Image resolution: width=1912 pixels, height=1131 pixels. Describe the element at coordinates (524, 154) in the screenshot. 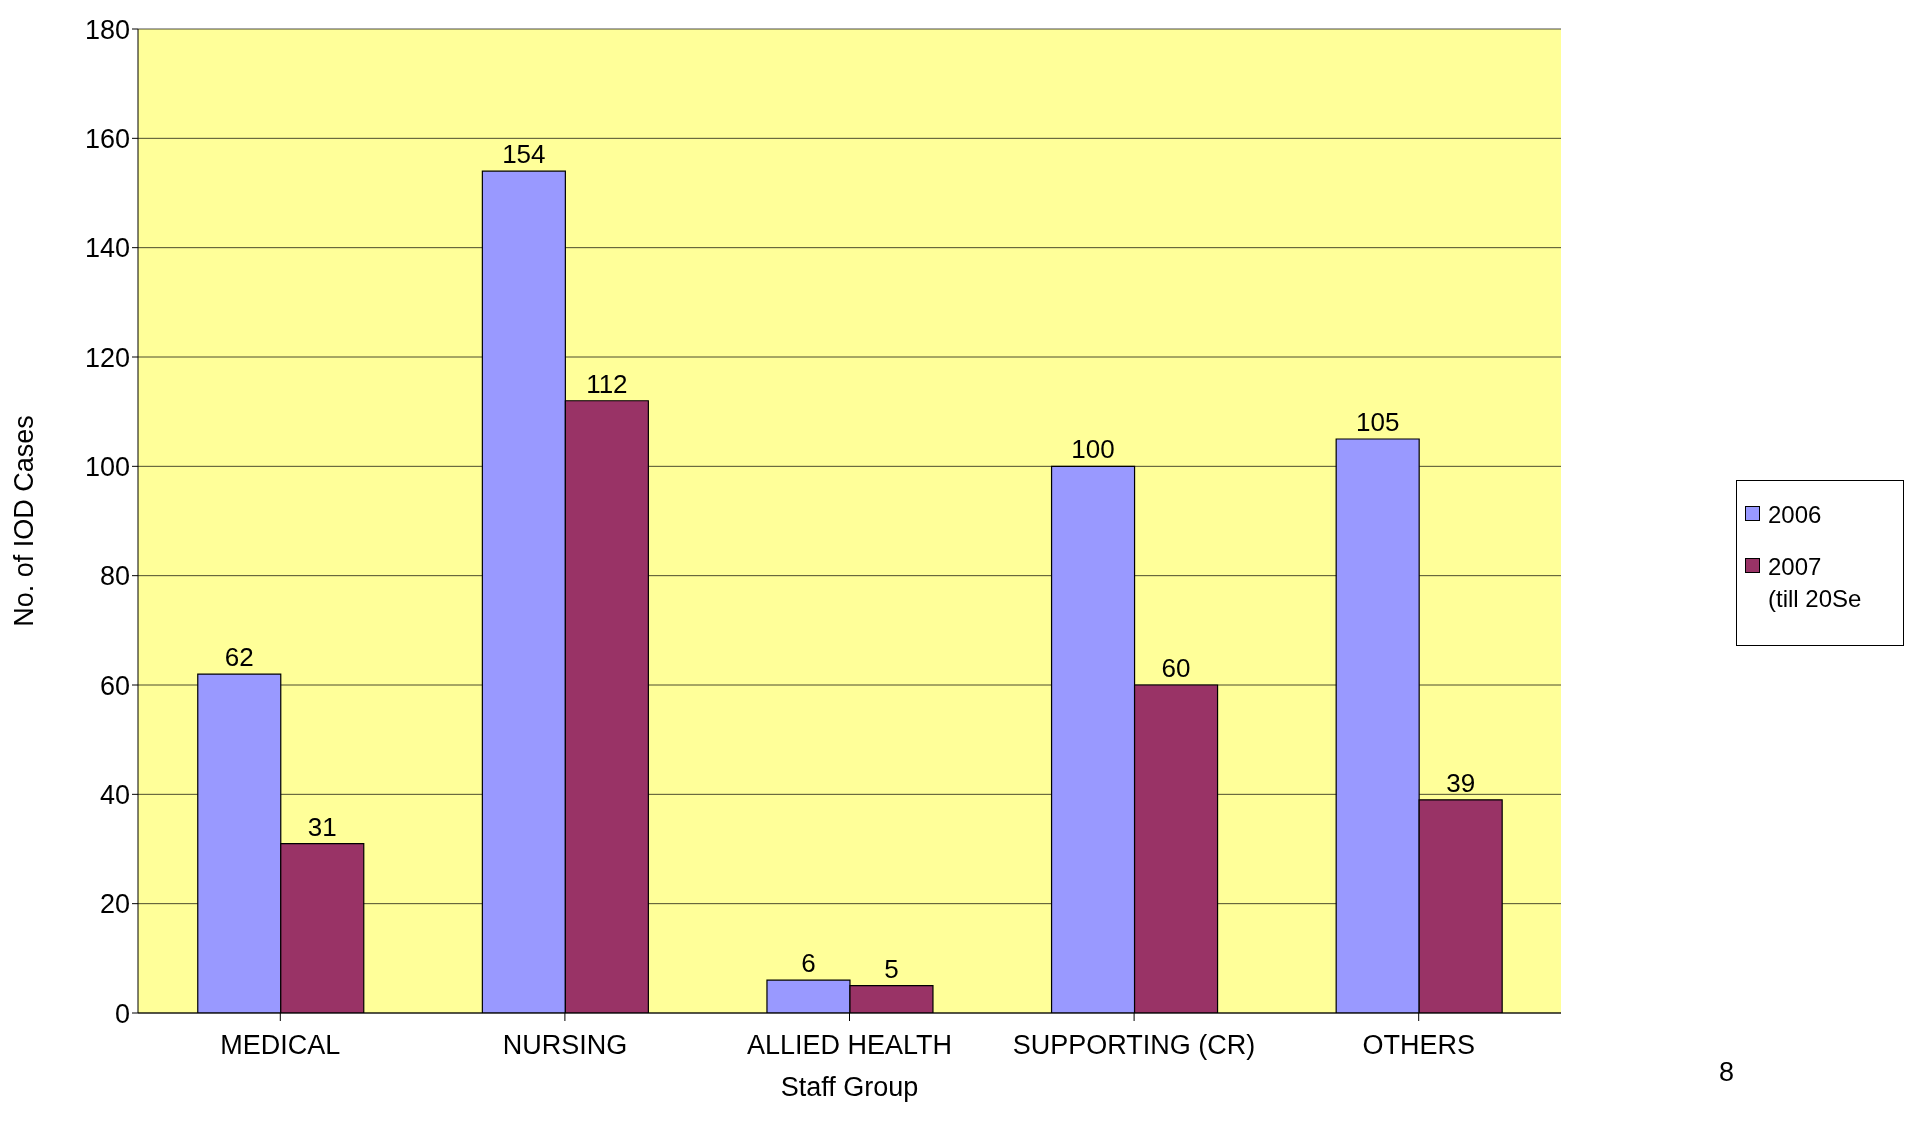

I see `data-label: 154` at that location.